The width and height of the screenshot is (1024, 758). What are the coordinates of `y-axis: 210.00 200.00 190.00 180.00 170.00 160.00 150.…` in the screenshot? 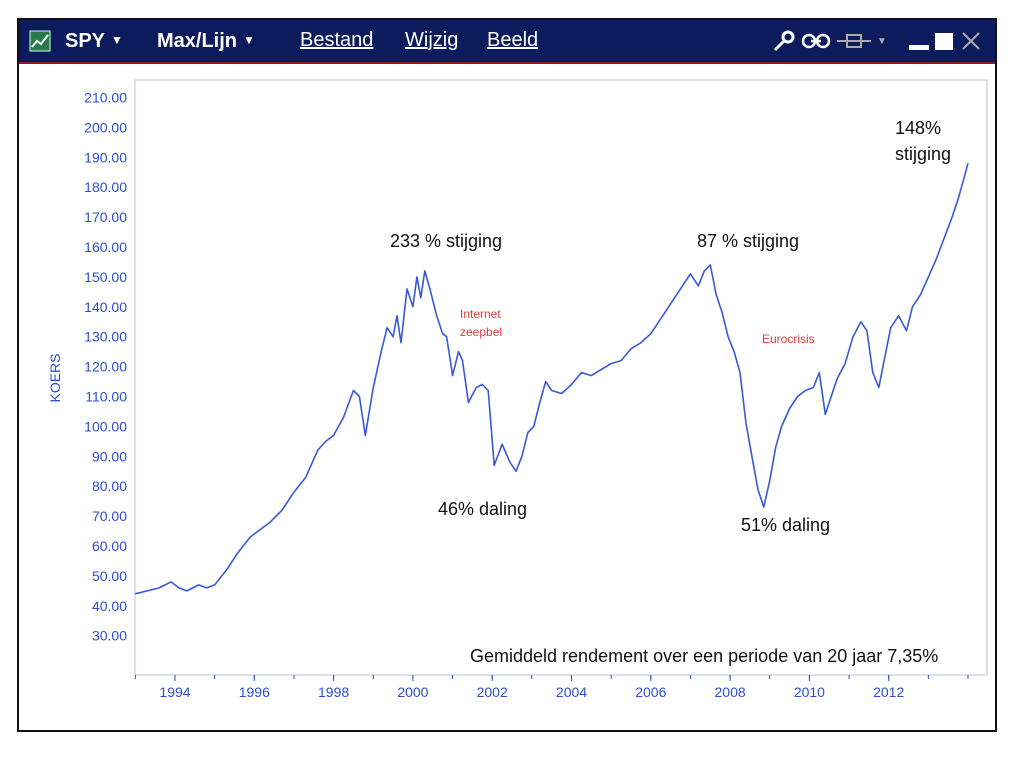 It's located at (105, 367).